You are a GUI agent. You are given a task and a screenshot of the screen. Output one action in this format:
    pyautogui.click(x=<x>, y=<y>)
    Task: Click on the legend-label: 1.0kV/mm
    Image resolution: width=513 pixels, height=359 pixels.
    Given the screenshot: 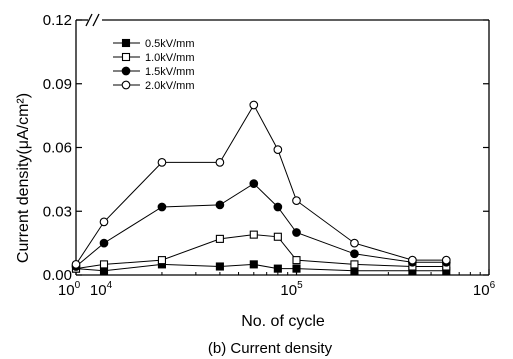 What is the action you would take?
    pyautogui.click(x=170, y=58)
    